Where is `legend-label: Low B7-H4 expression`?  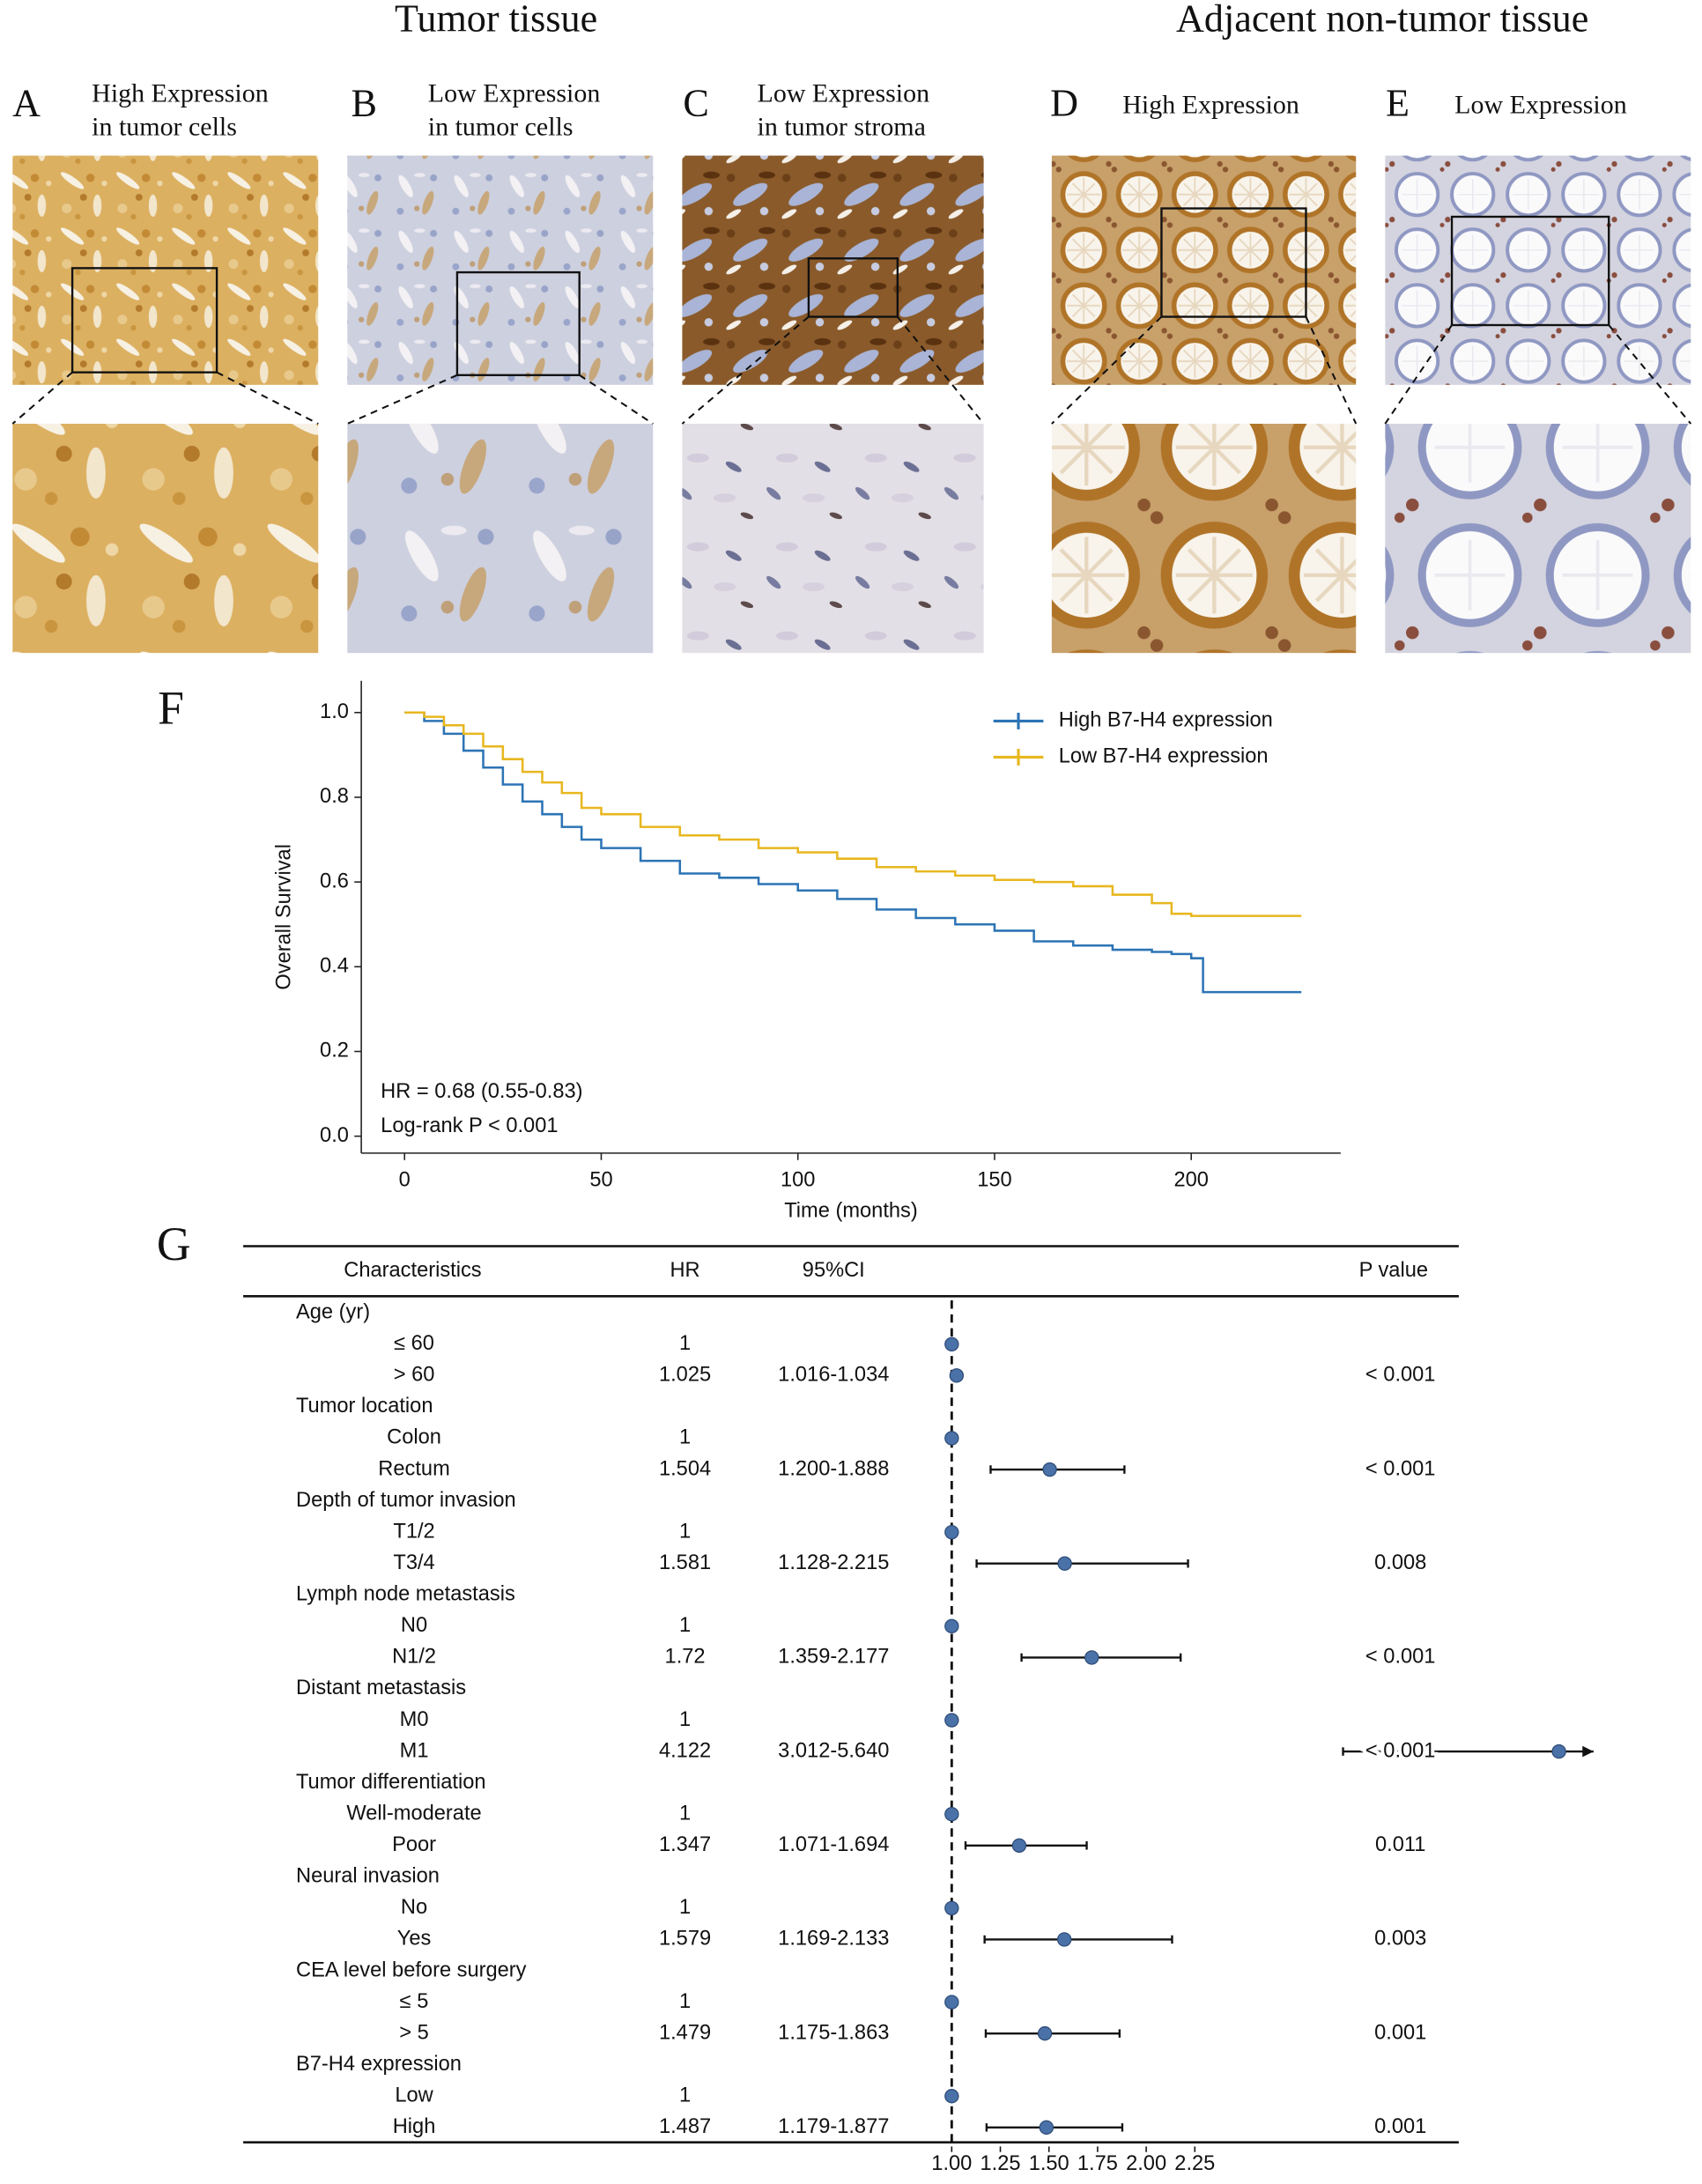 legend-label: Low B7-H4 expression is located at coordinates (1164, 756).